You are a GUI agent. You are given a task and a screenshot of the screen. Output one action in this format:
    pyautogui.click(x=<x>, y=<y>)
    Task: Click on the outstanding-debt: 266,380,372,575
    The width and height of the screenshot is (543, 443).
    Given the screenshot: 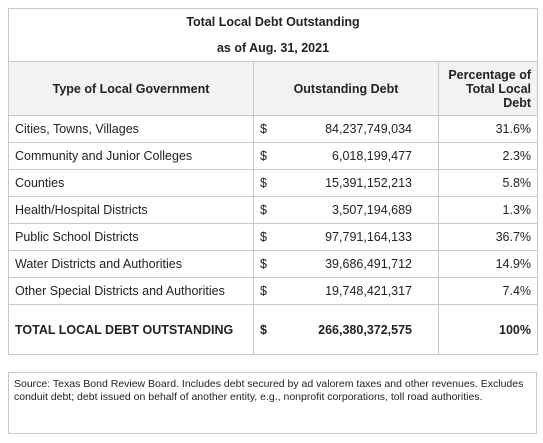 What is the action you would take?
    pyautogui.click(x=359, y=329)
    